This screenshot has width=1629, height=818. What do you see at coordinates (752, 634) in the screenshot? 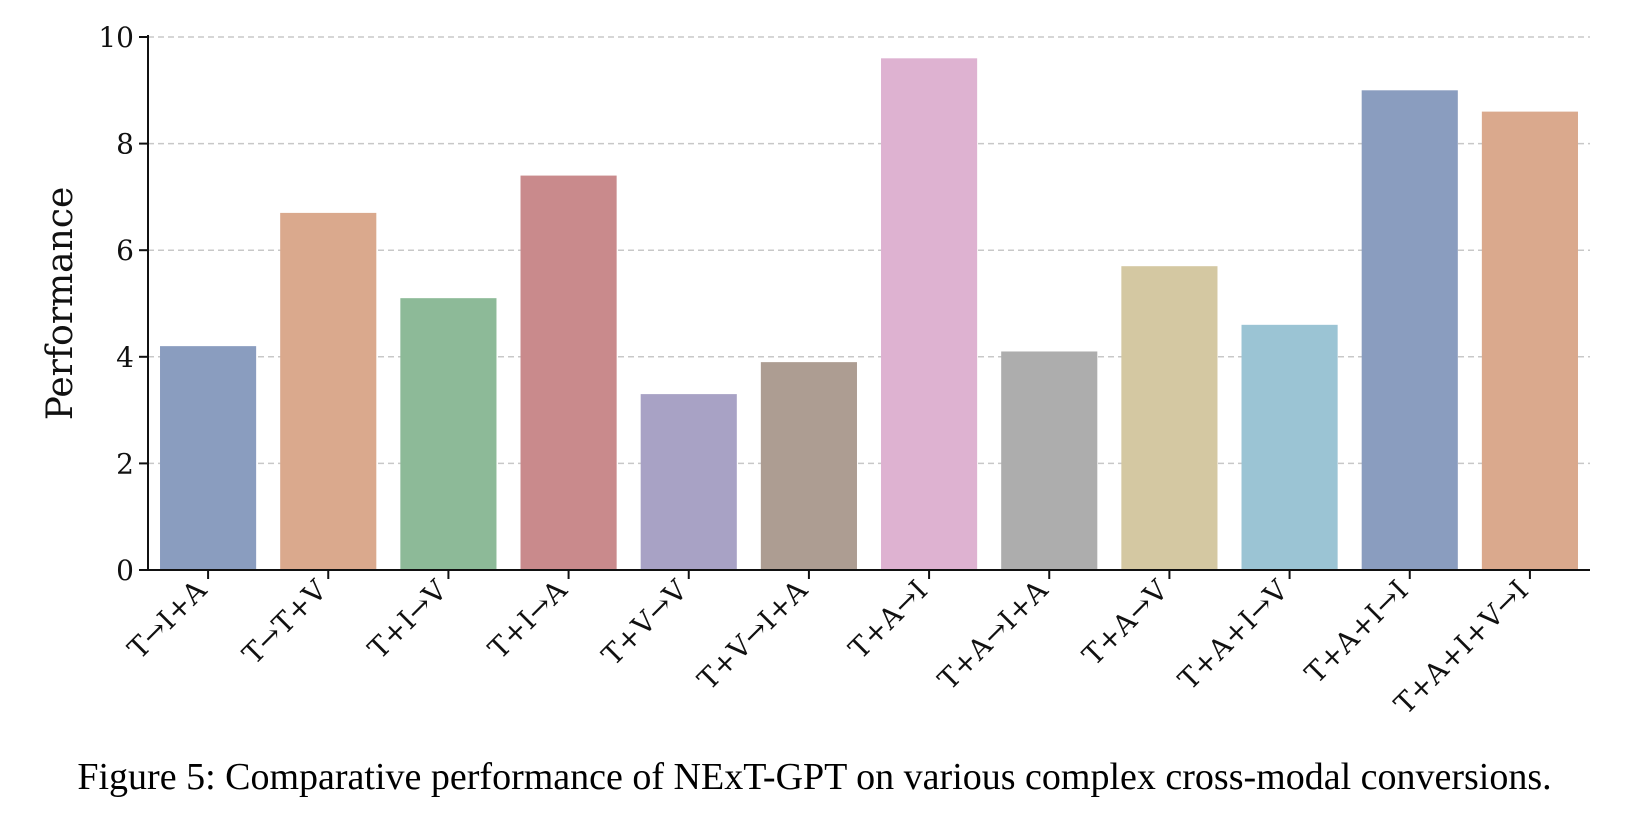
I see `x-tick-label: T+V→I+A` at bounding box center [752, 634].